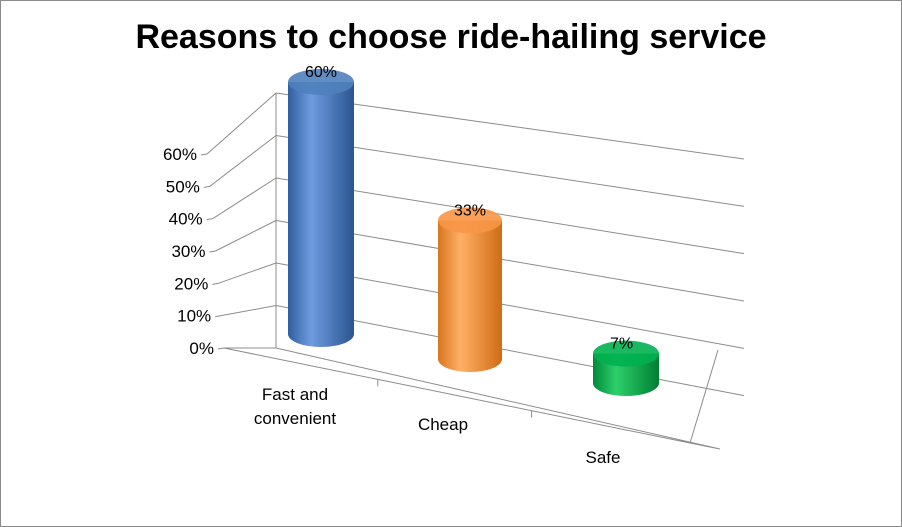 The image size is (902, 527). Describe the element at coordinates (180, 154) in the screenshot. I see `y-tick-label: 60%` at that location.